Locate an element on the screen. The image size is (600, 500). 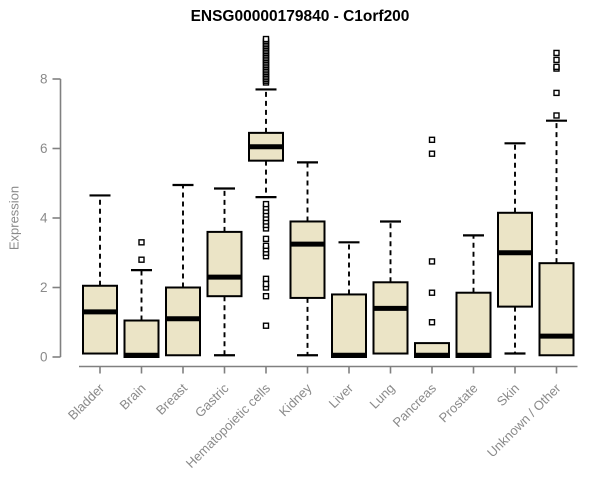
y-tick-label: 6 is located at coordinates (44, 148).